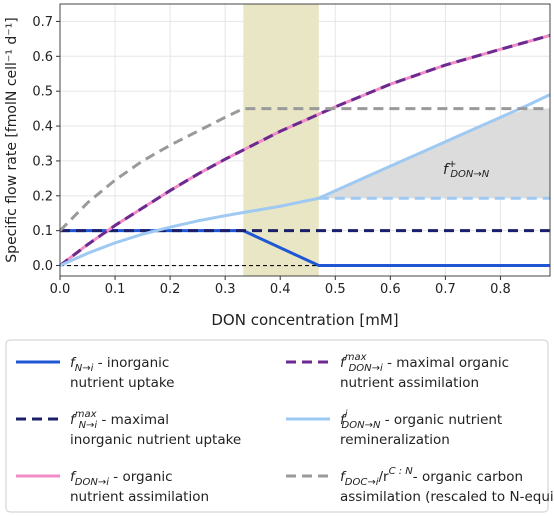 This screenshot has height=516, width=554. I want to click on legend-entry: fmax DON→i - maximal organic, so click(424, 363).